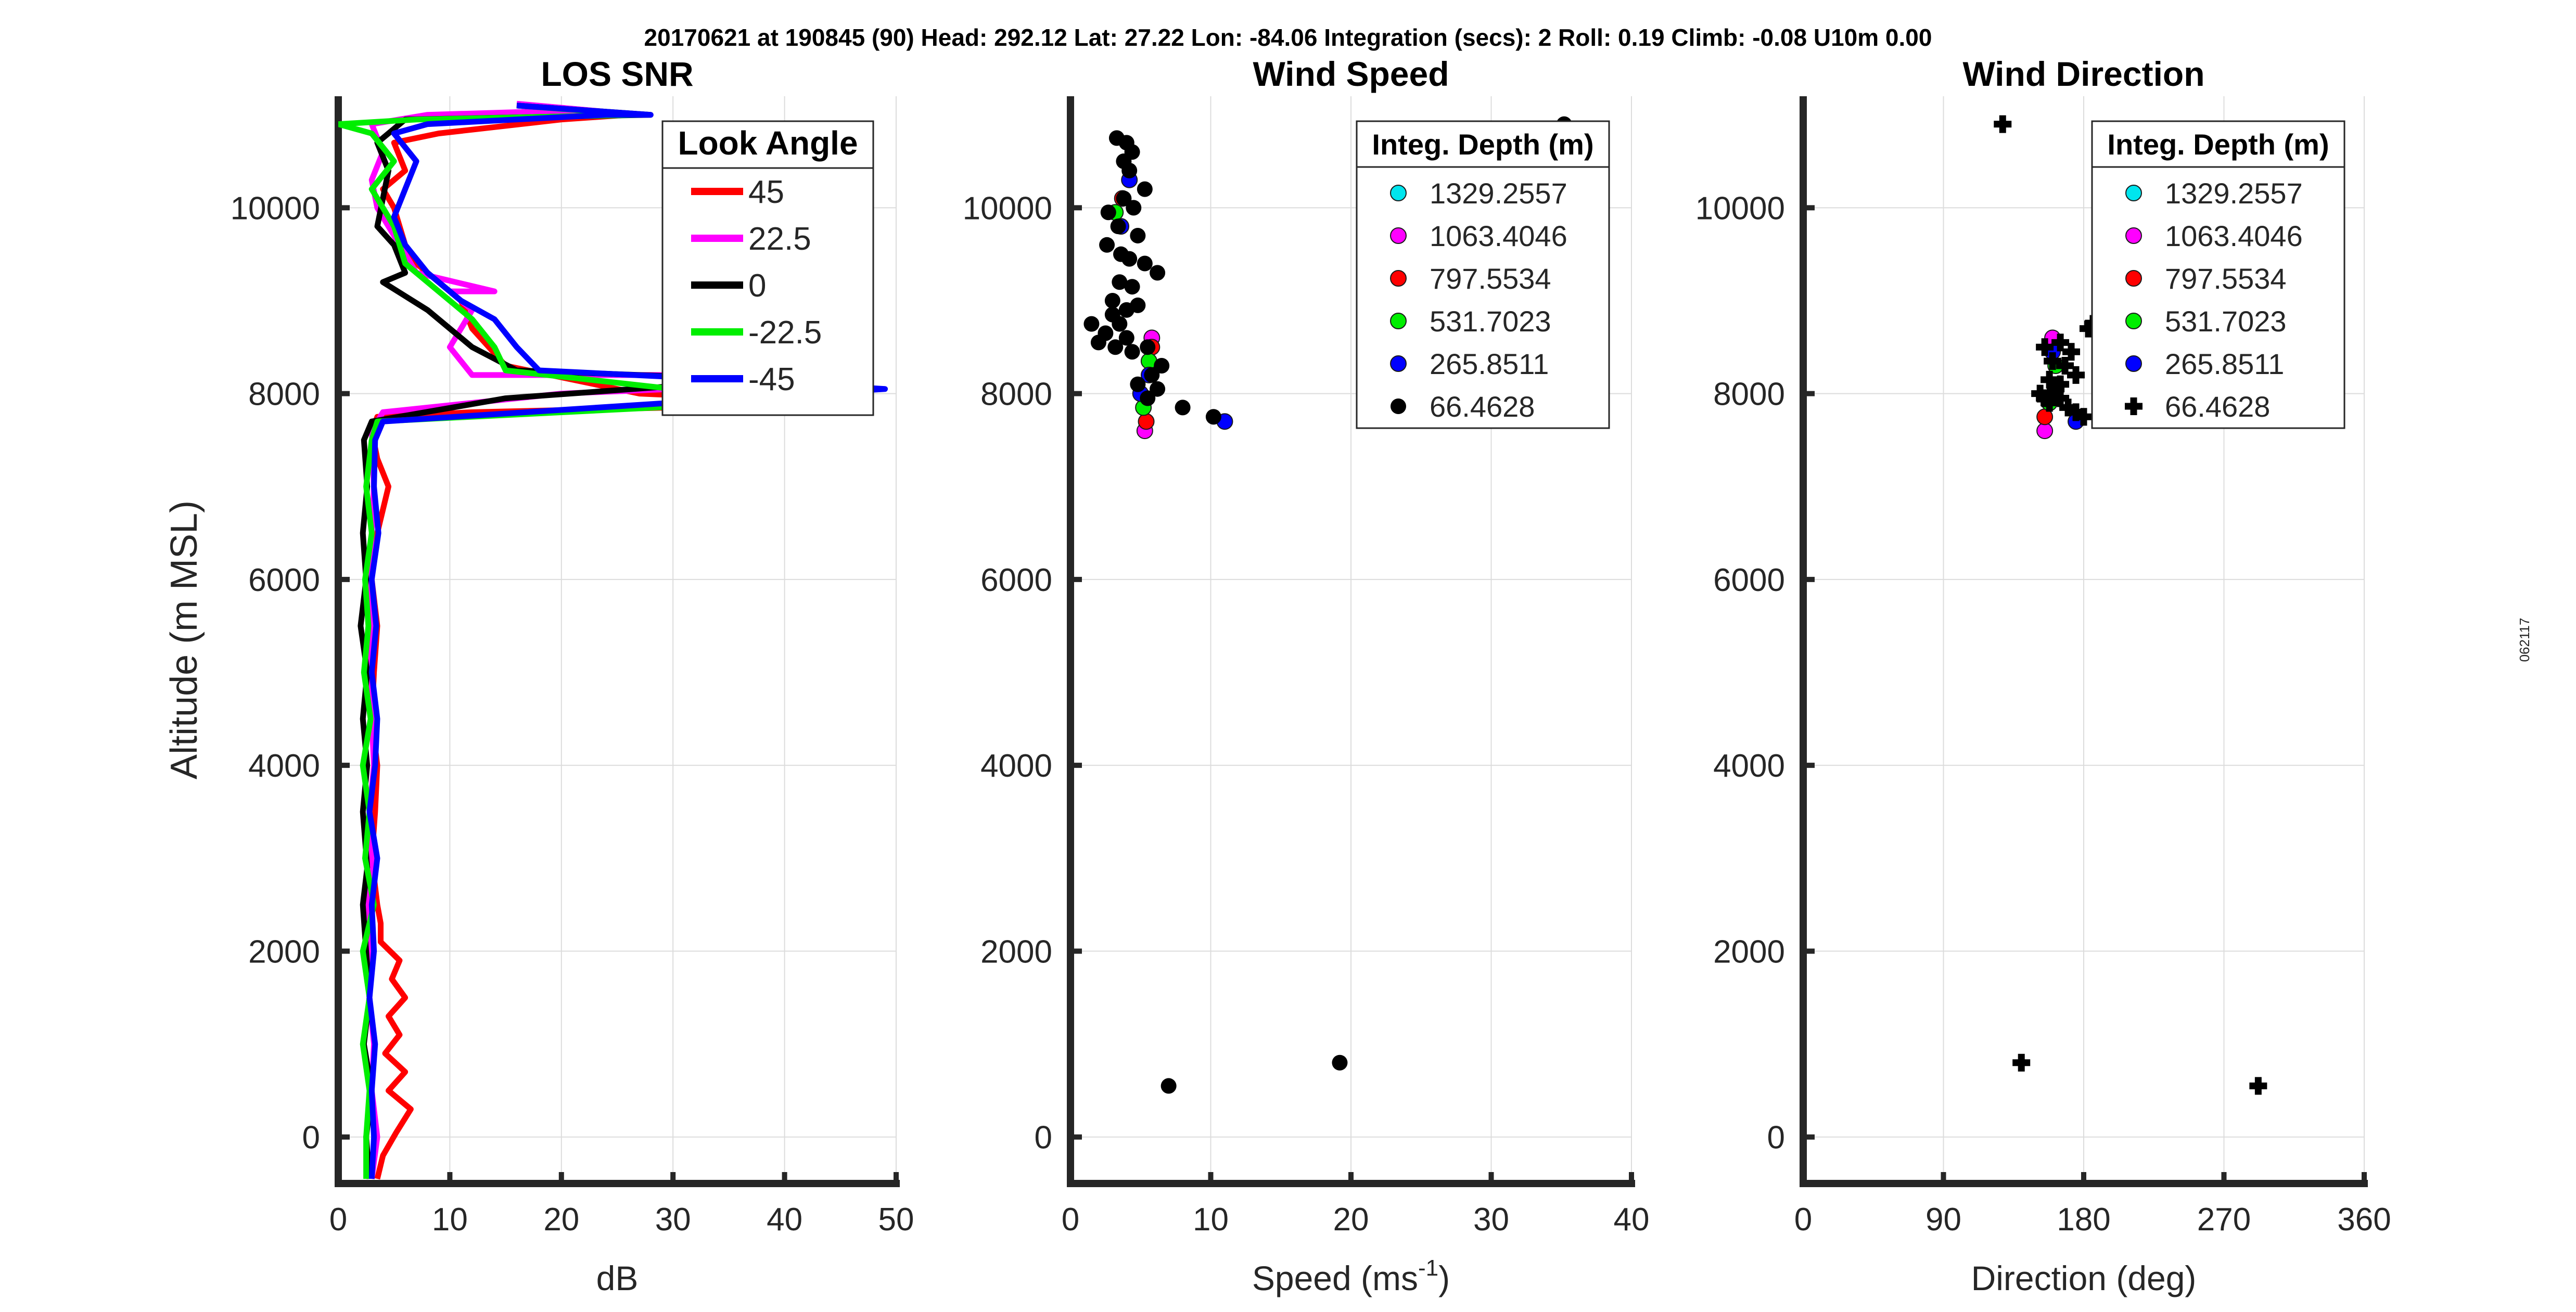  Describe the element at coordinates (1070, 1220) in the screenshot. I see `speed-x-tick-label: 0` at that location.